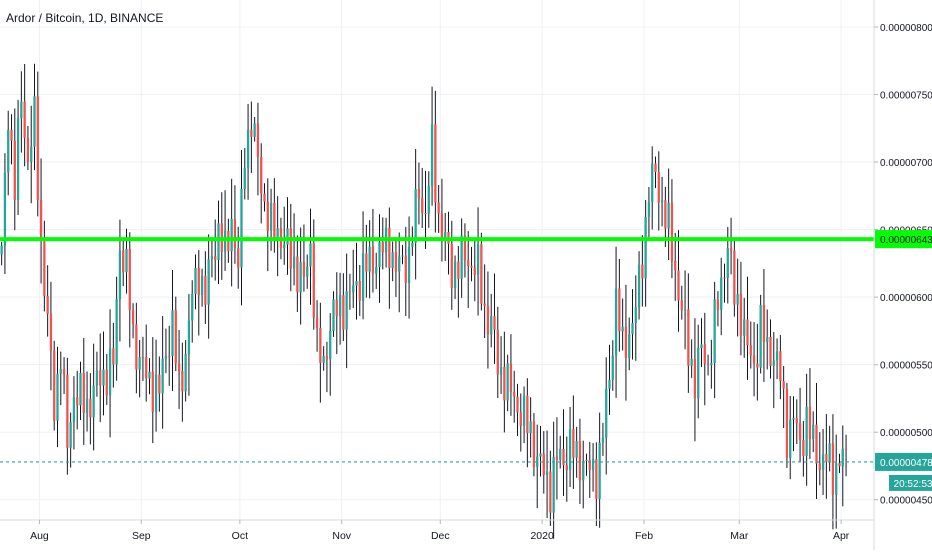  What do you see at coordinates (141, 536) in the screenshot?
I see `x-tick-label: Sep` at bounding box center [141, 536].